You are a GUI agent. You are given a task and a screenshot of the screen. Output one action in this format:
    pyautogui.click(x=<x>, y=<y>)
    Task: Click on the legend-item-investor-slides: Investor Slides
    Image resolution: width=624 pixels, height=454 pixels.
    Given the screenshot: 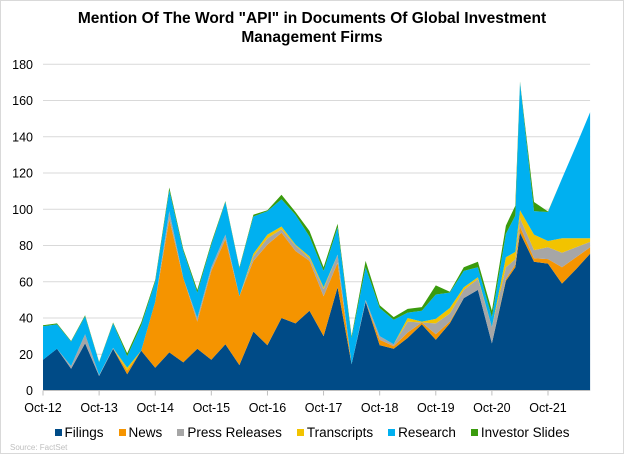 What is the action you would take?
    pyautogui.click(x=520, y=432)
    